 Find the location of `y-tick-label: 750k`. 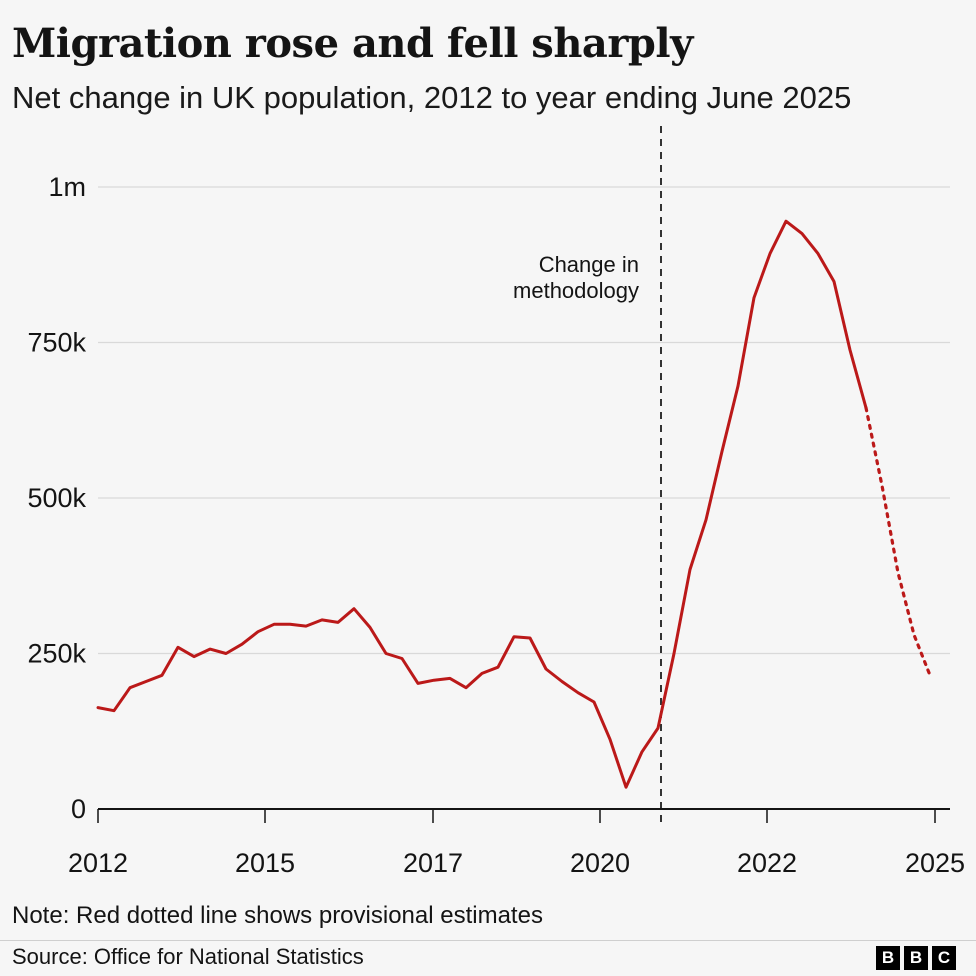

y-tick-label: 750k is located at coordinates (56, 343).